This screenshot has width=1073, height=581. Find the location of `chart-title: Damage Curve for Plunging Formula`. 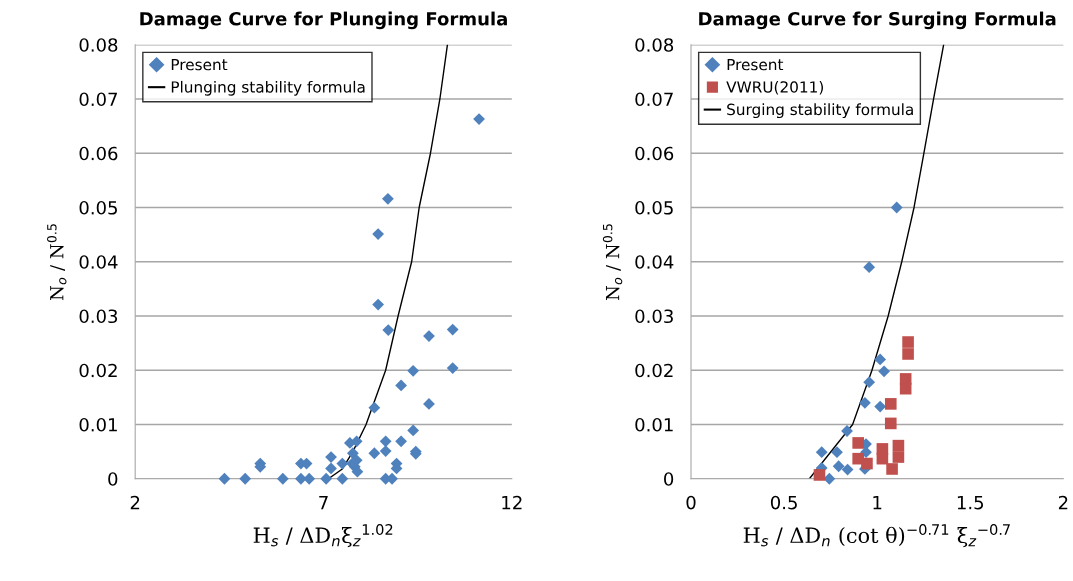

chart-title: Damage Curve for Plunging Formula is located at coordinates (323, 20).